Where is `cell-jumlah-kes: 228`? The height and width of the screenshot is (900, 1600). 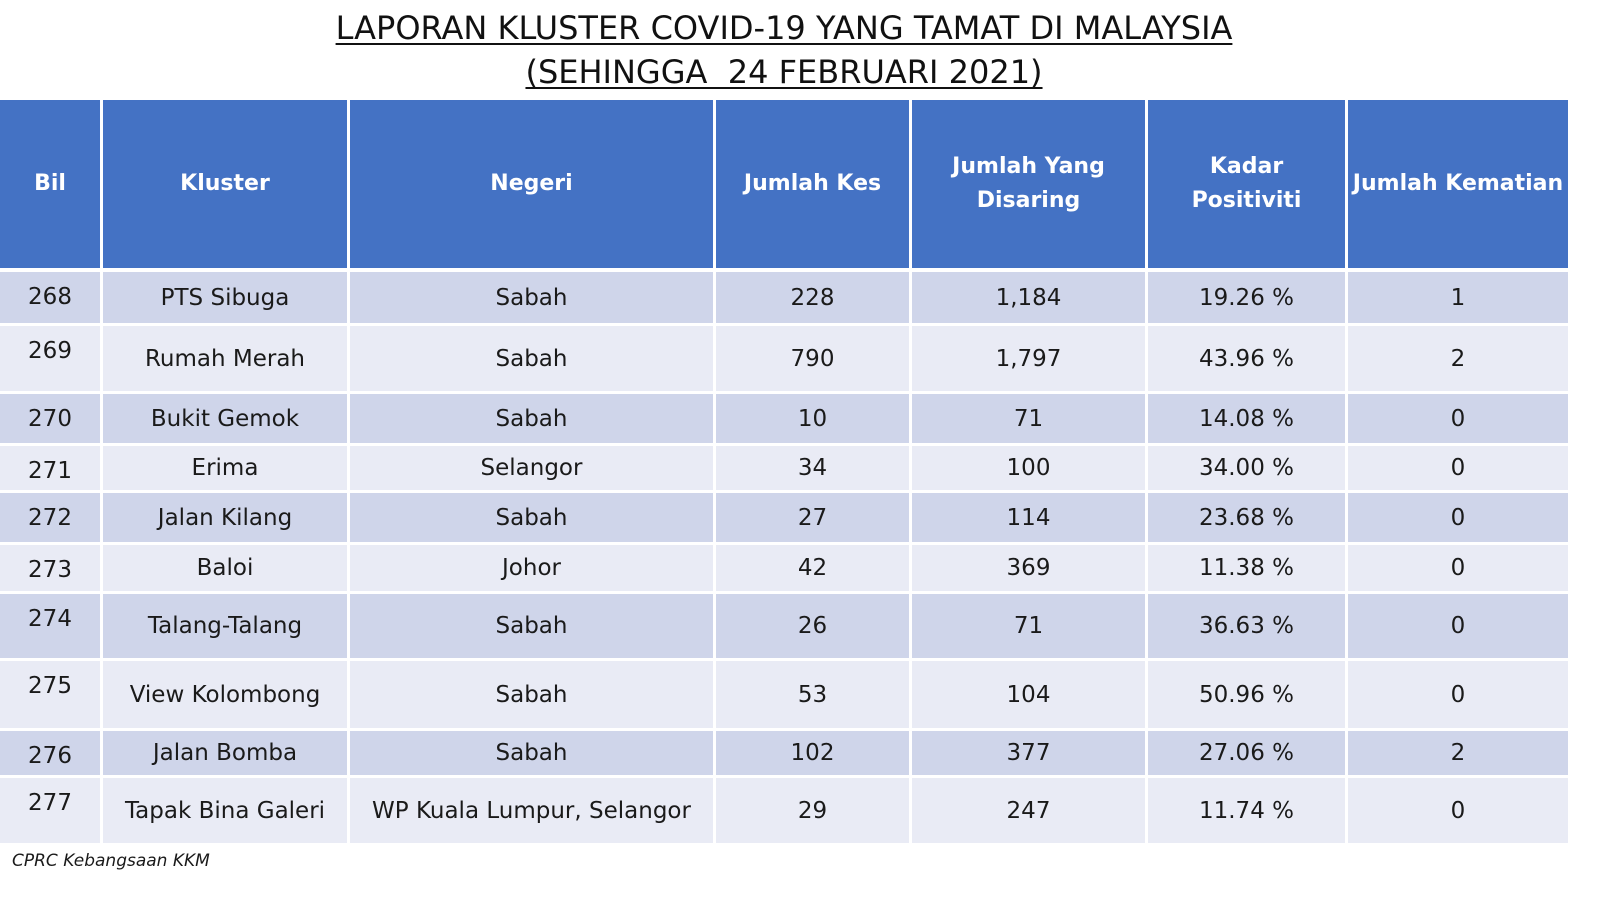
cell-jumlah-kes: 228 is located at coordinates (814, 299).